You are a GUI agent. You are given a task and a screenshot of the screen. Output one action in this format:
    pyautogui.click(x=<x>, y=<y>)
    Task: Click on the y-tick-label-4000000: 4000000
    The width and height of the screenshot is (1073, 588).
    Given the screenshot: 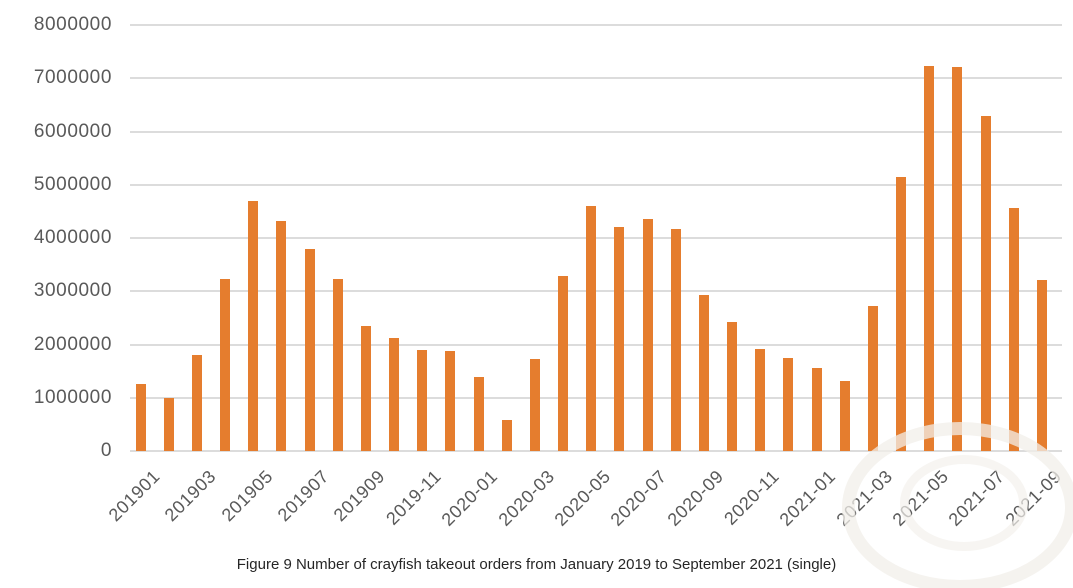 What is the action you would take?
    pyautogui.click(x=72, y=237)
    